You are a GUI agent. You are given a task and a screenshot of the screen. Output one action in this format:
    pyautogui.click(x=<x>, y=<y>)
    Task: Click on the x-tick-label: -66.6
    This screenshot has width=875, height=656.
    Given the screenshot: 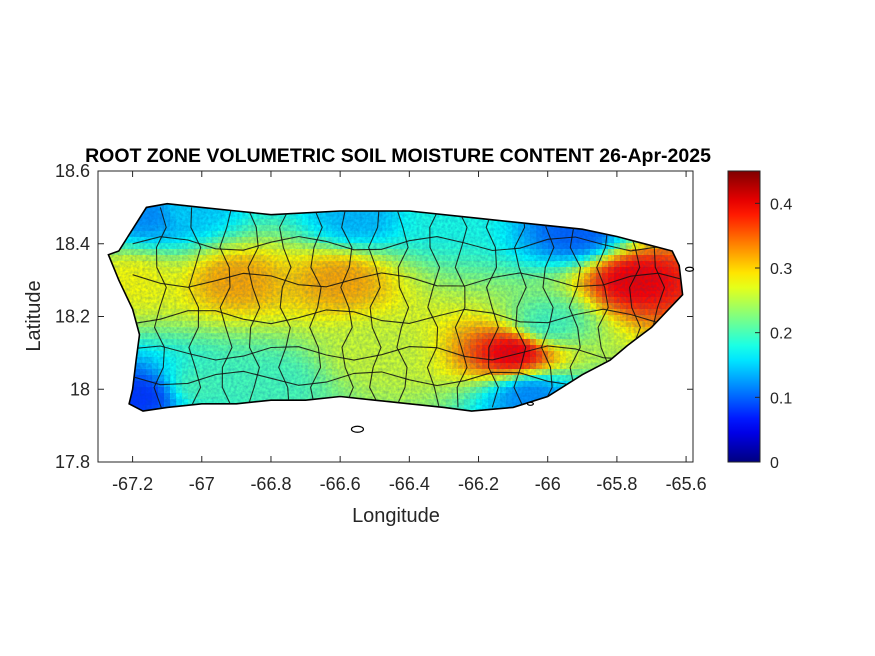 What is the action you would take?
    pyautogui.click(x=340, y=484)
    